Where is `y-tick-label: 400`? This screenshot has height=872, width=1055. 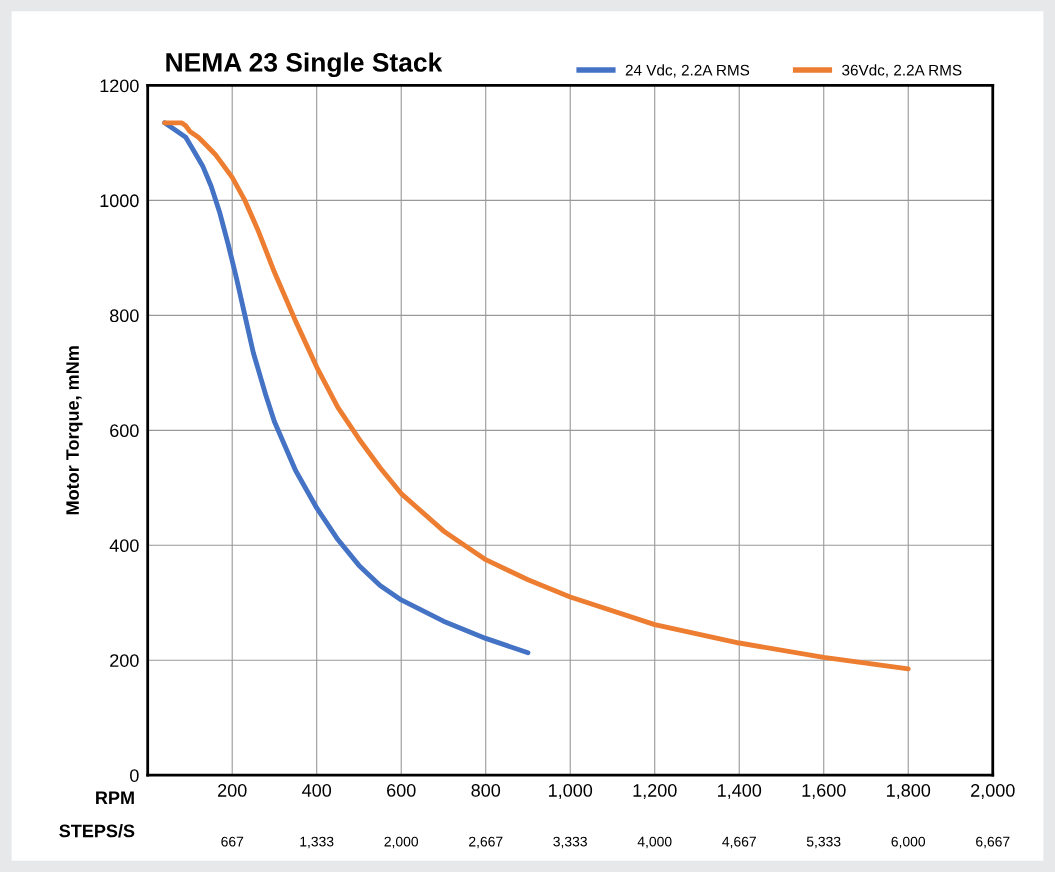 y-tick-label: 400 is located at coordinates (124, 546).